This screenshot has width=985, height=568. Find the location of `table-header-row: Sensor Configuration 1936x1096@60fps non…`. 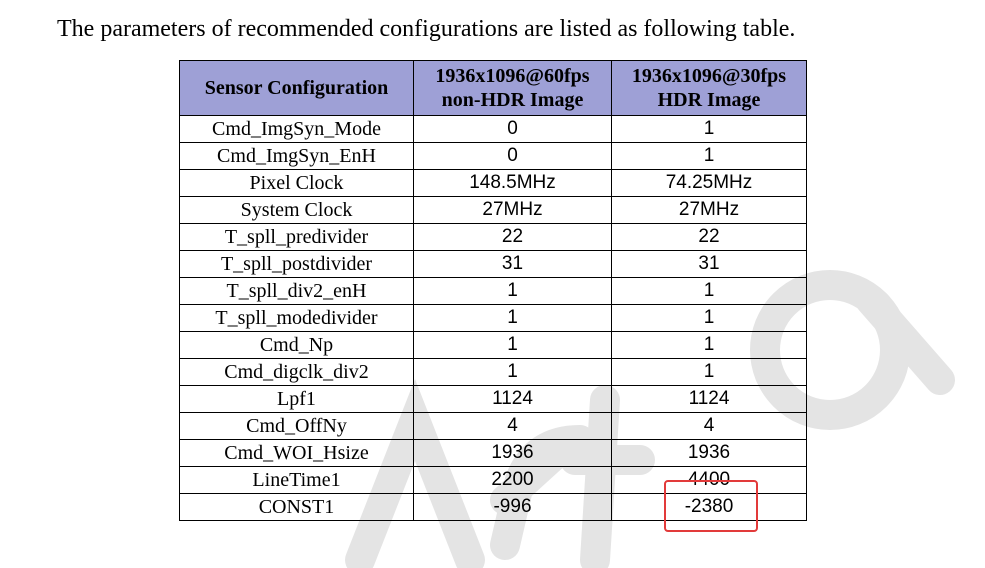

table-header-row: Sensor Configuration 1936x1096@60fps non… is located at coordinates (493, 88).